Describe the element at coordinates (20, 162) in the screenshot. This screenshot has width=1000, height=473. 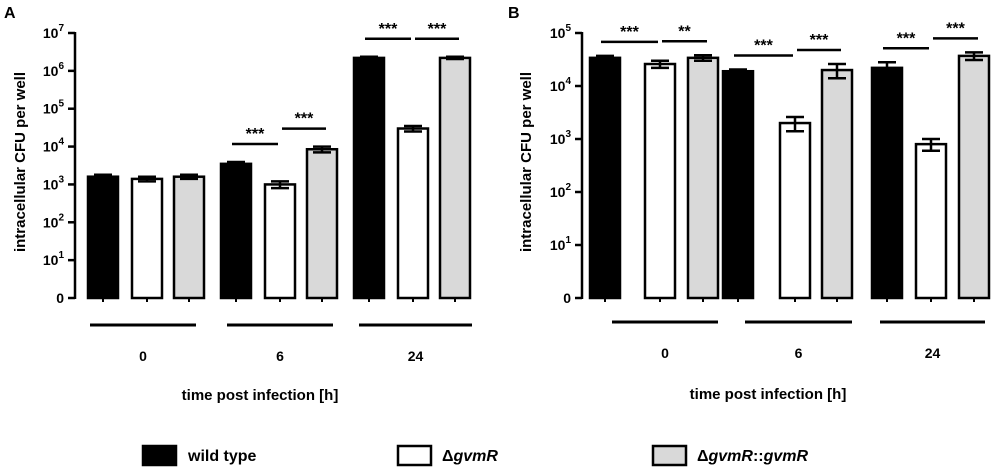
I see `panel-a-y-axis-title: intracellular CFU per well` at that location.